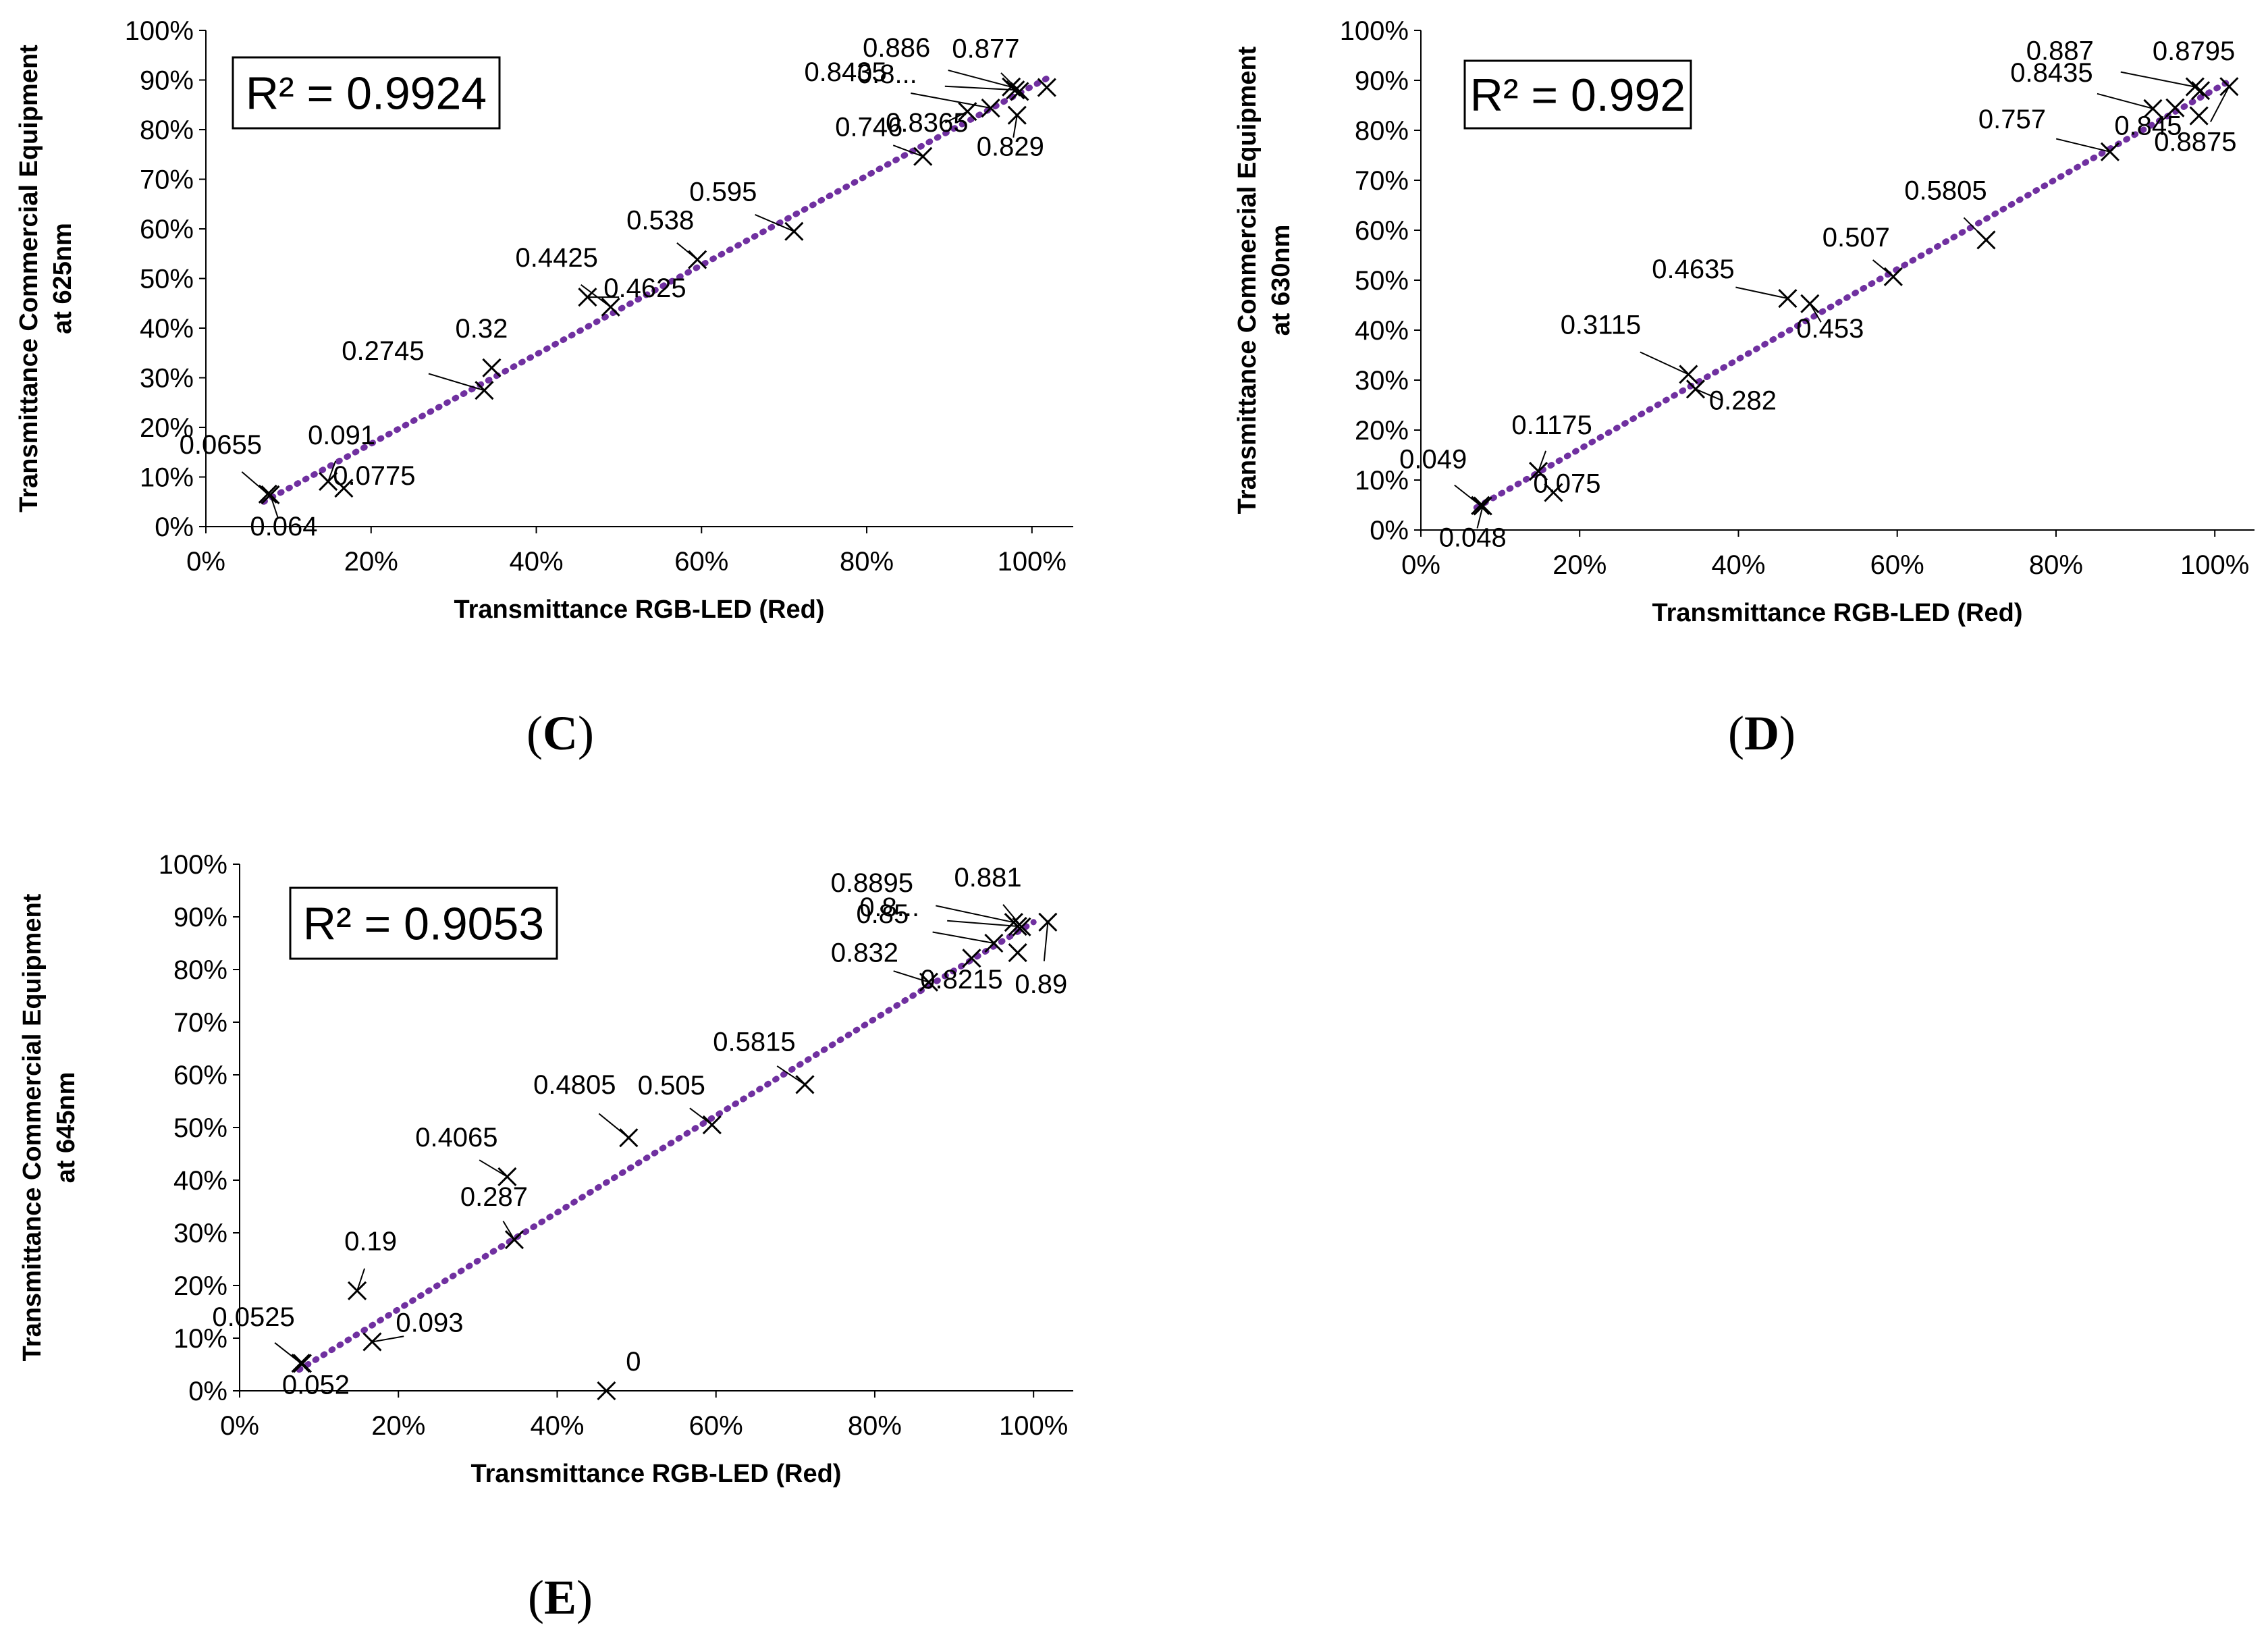 The height and width of the screenshot is (1644, 2268). What do you see at coordinates (1281, 280) in the screenshot?
I see `y-axis-label-line2: at 630nm` at bounding box center [1281, 280].